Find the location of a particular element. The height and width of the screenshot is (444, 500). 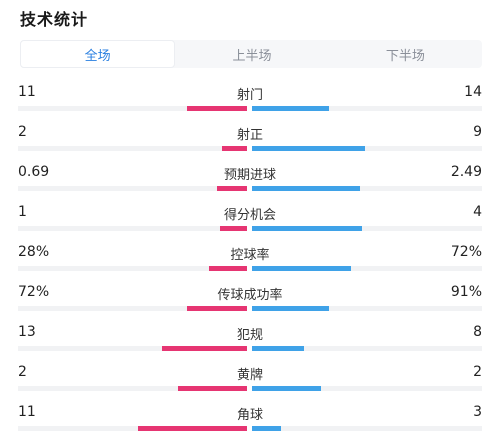

away-value: 14 is located at coordinates (473, 92).